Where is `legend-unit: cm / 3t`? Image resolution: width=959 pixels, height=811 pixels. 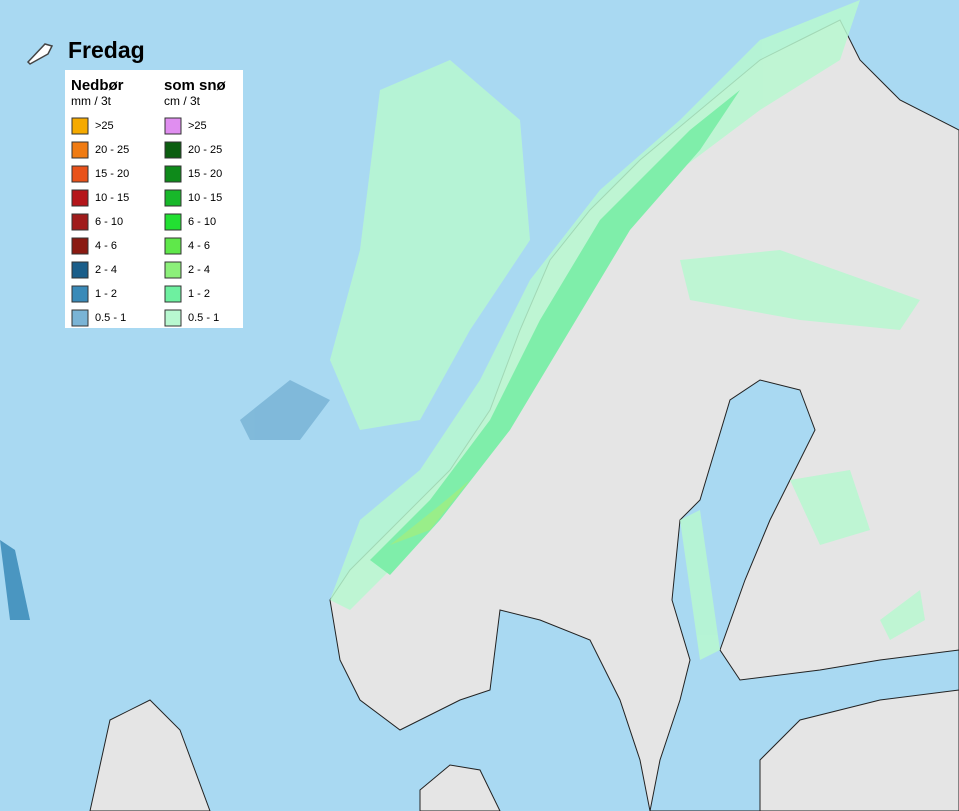
legend-unit: cm / 3t is located at coordinates (182, 101).